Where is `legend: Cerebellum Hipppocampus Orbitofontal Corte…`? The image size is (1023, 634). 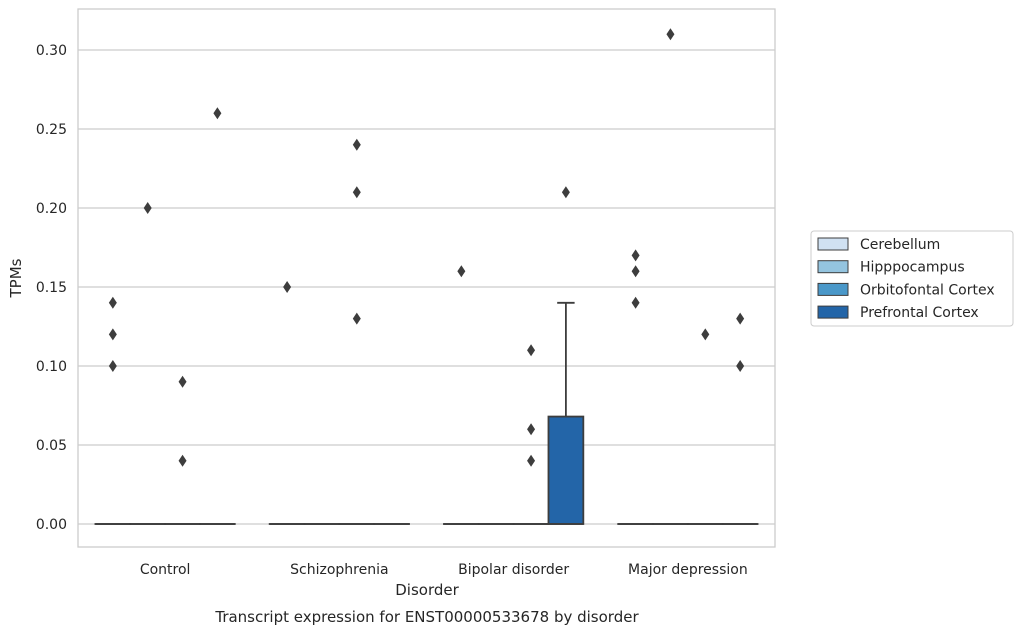
legend: Cerebellum Hipppocampus Orbitofontal Corte… is located at coordinates (912, 278).